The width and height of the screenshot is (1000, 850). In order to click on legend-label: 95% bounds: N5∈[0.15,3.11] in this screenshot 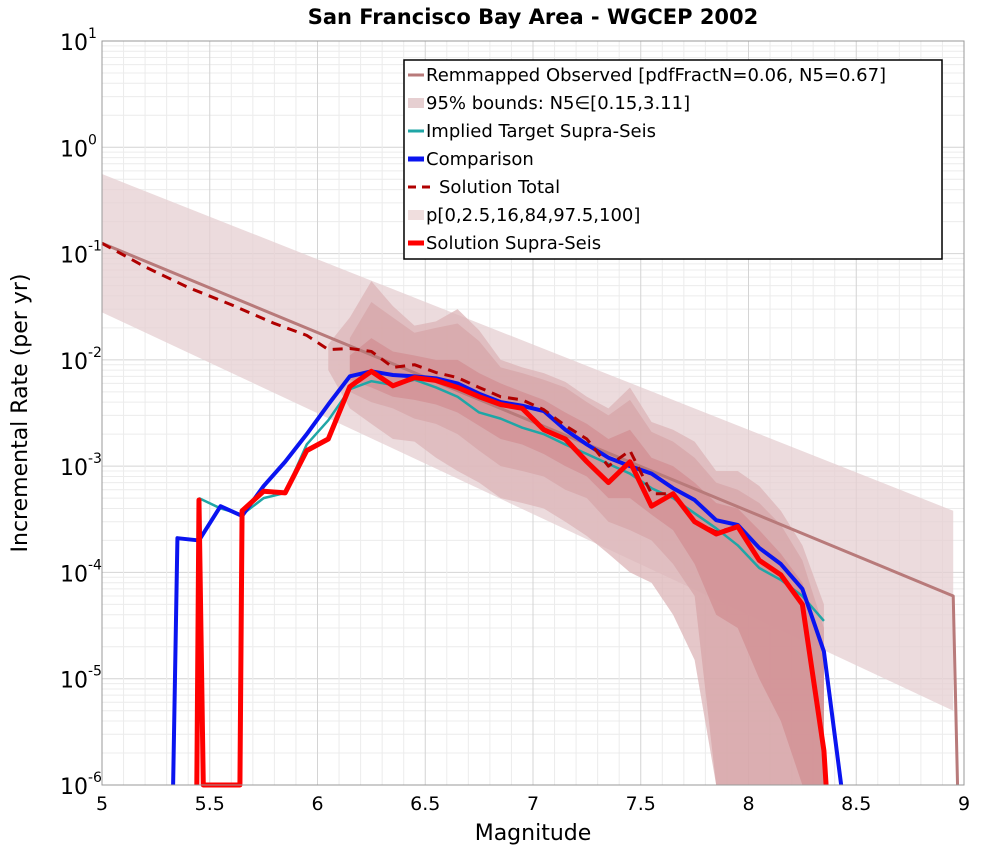, I will do `click(558, 103)`.